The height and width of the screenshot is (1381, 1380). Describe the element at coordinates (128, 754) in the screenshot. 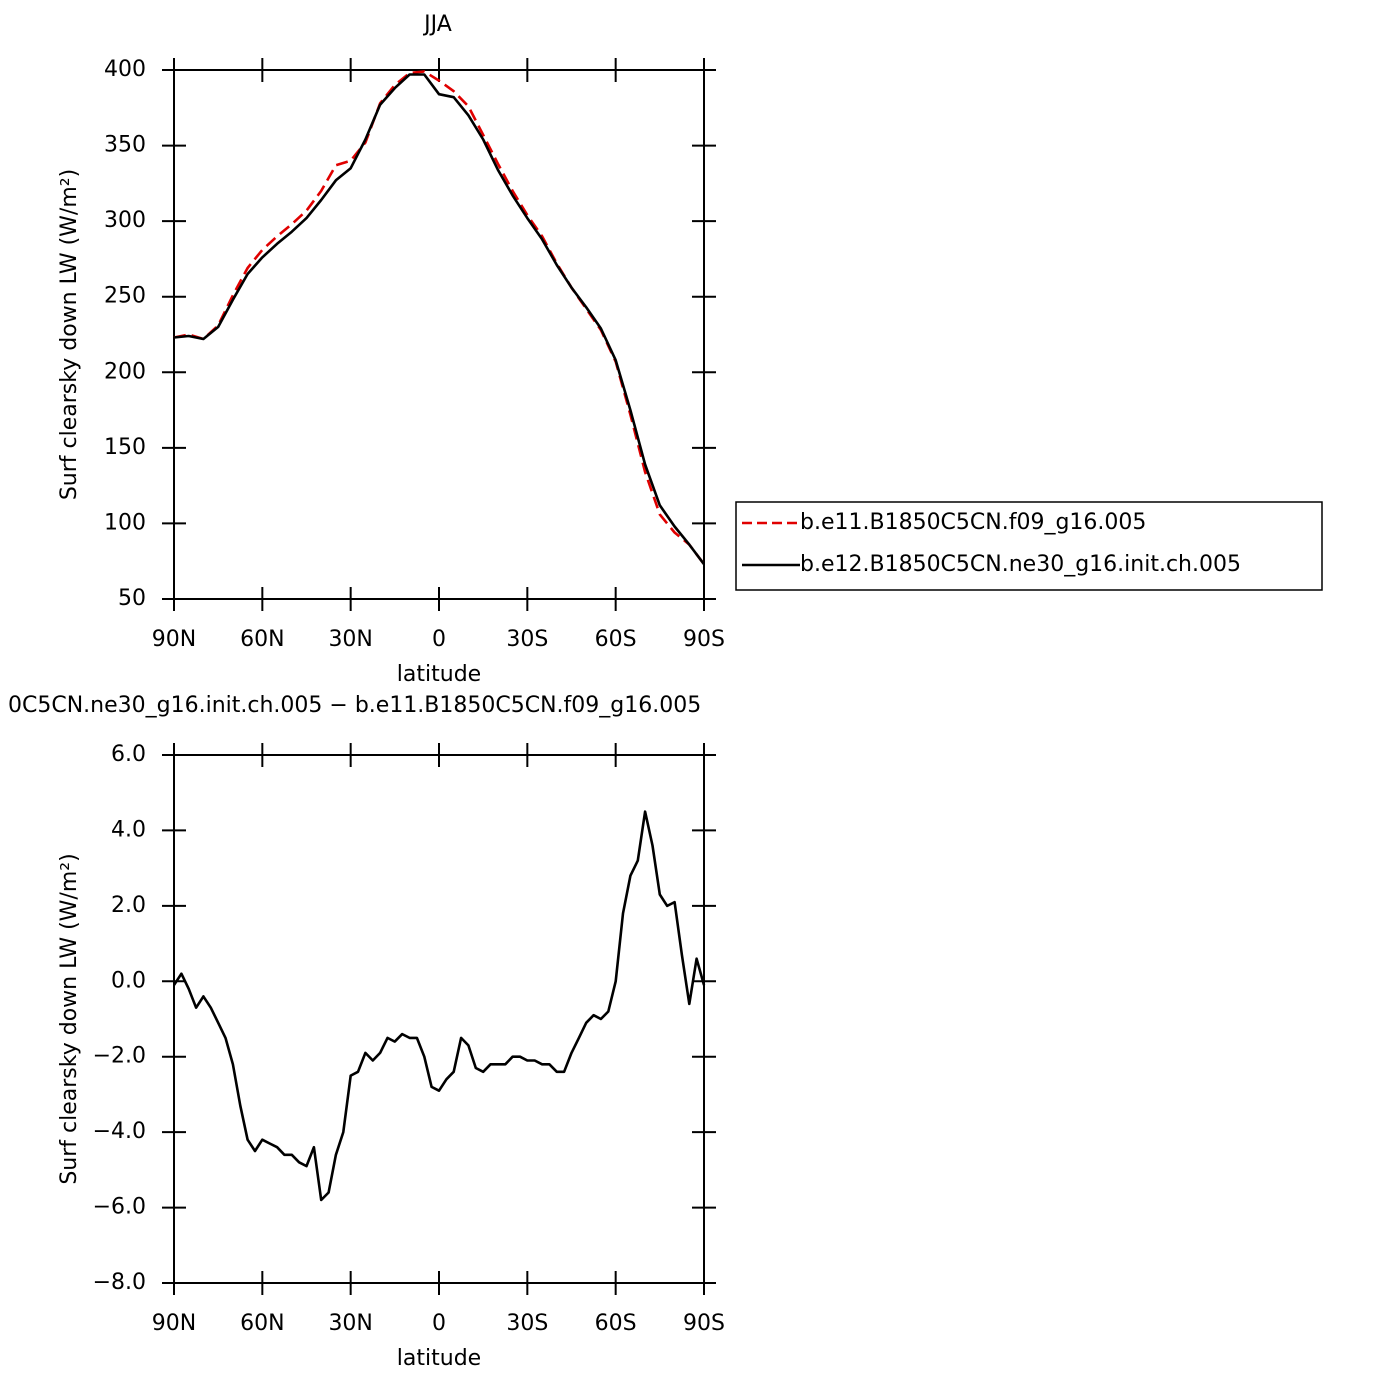

I see `y-tick-label: 6.0` at that location.